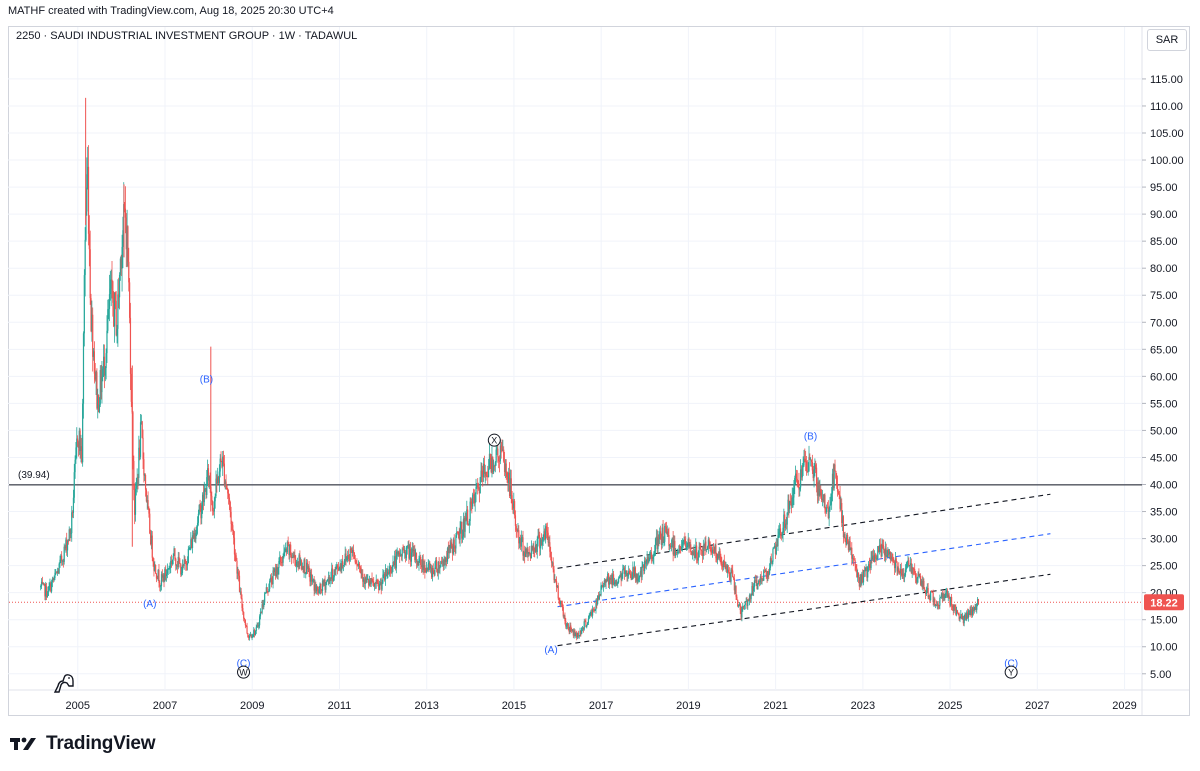 This screenshot has width=1200, height=771. I want to click on wave-label: (A), so click(149, 604).